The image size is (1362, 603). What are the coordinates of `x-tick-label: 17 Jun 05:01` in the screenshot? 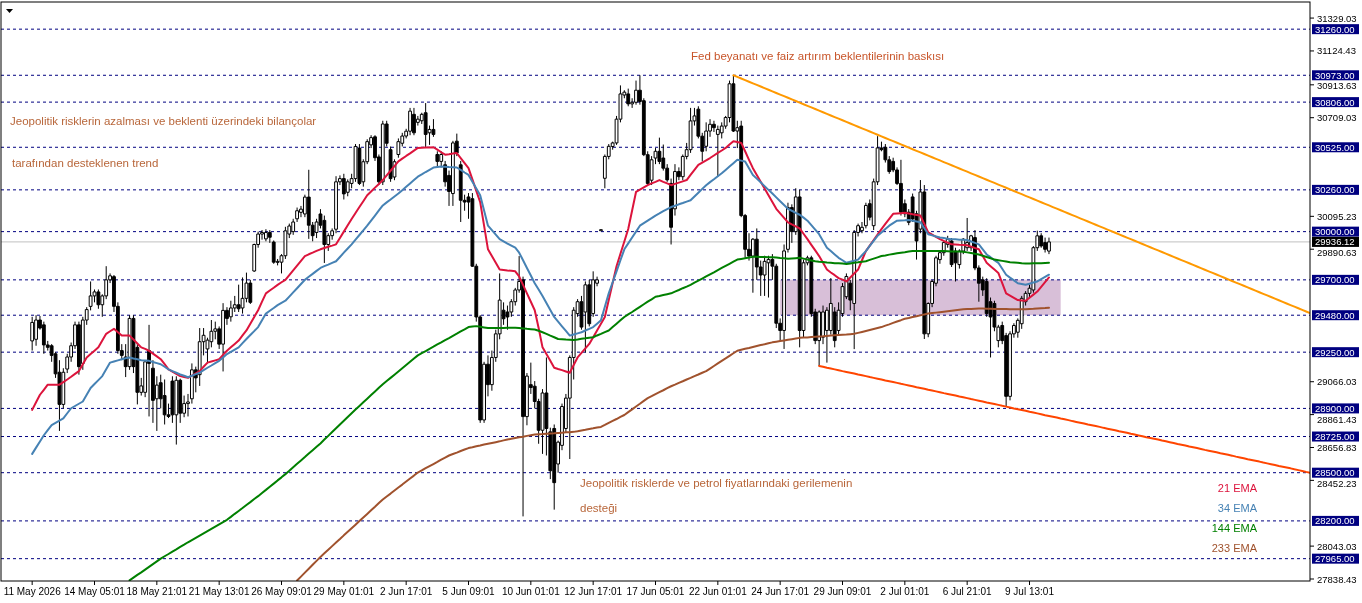 It's located at (655, 591).